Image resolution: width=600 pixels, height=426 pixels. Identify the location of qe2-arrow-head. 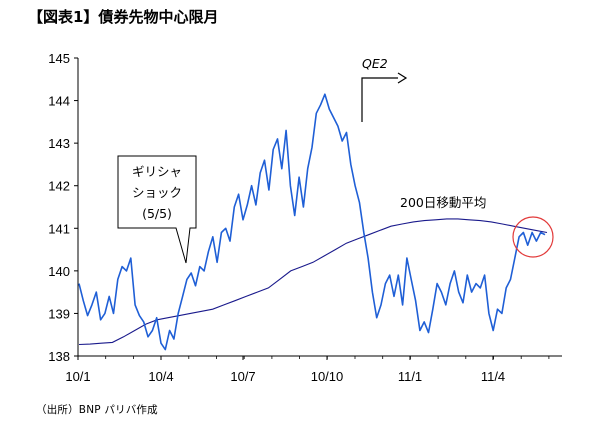
(402, 78).